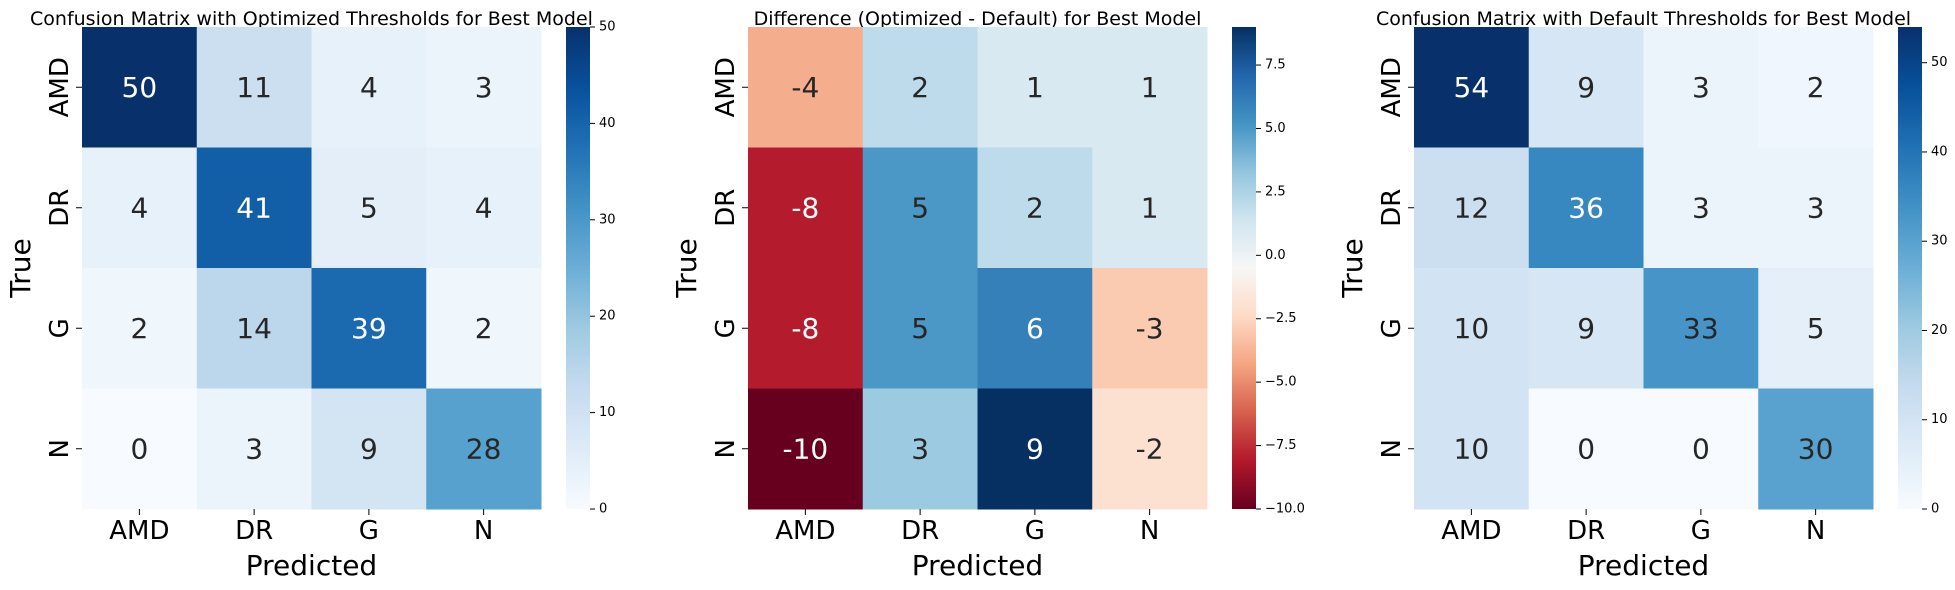 The height and width of the screenshot is (590, 1955). Describe the element at coordinates (254, 87) in the screenshot. I see `cell-value-label: 11` at that location.